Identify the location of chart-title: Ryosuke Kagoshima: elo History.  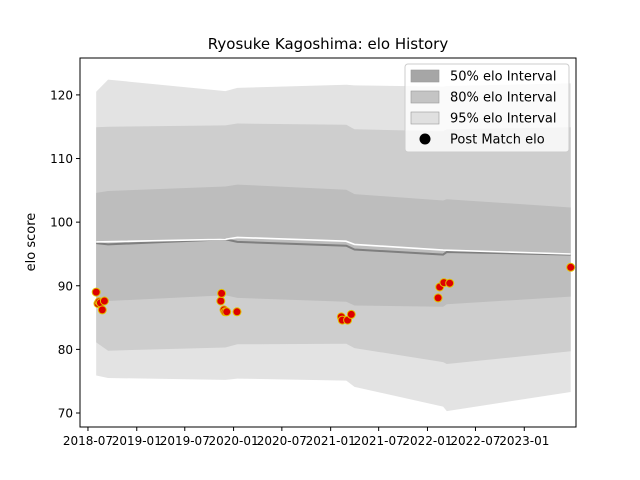
(328, 44).